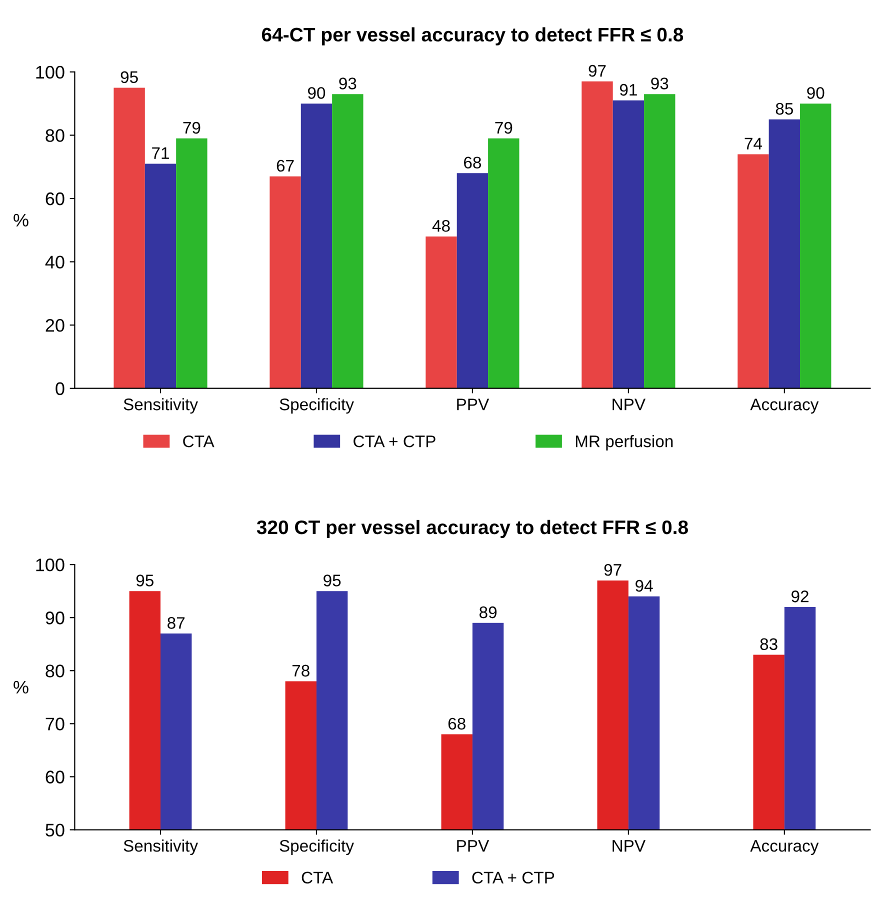  Describe the element at coordinates (60, 389) in the screenshot. I see `y-tick-label: 0` at that location.